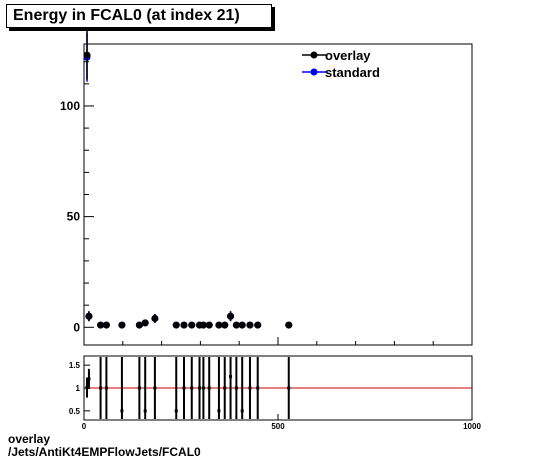 The height and width of the screenshot is (462, 546). I want to click on footer-caption: overlay /Jets/AntiKt4EMPFlowJets/FCAL0, so click(104, 446).